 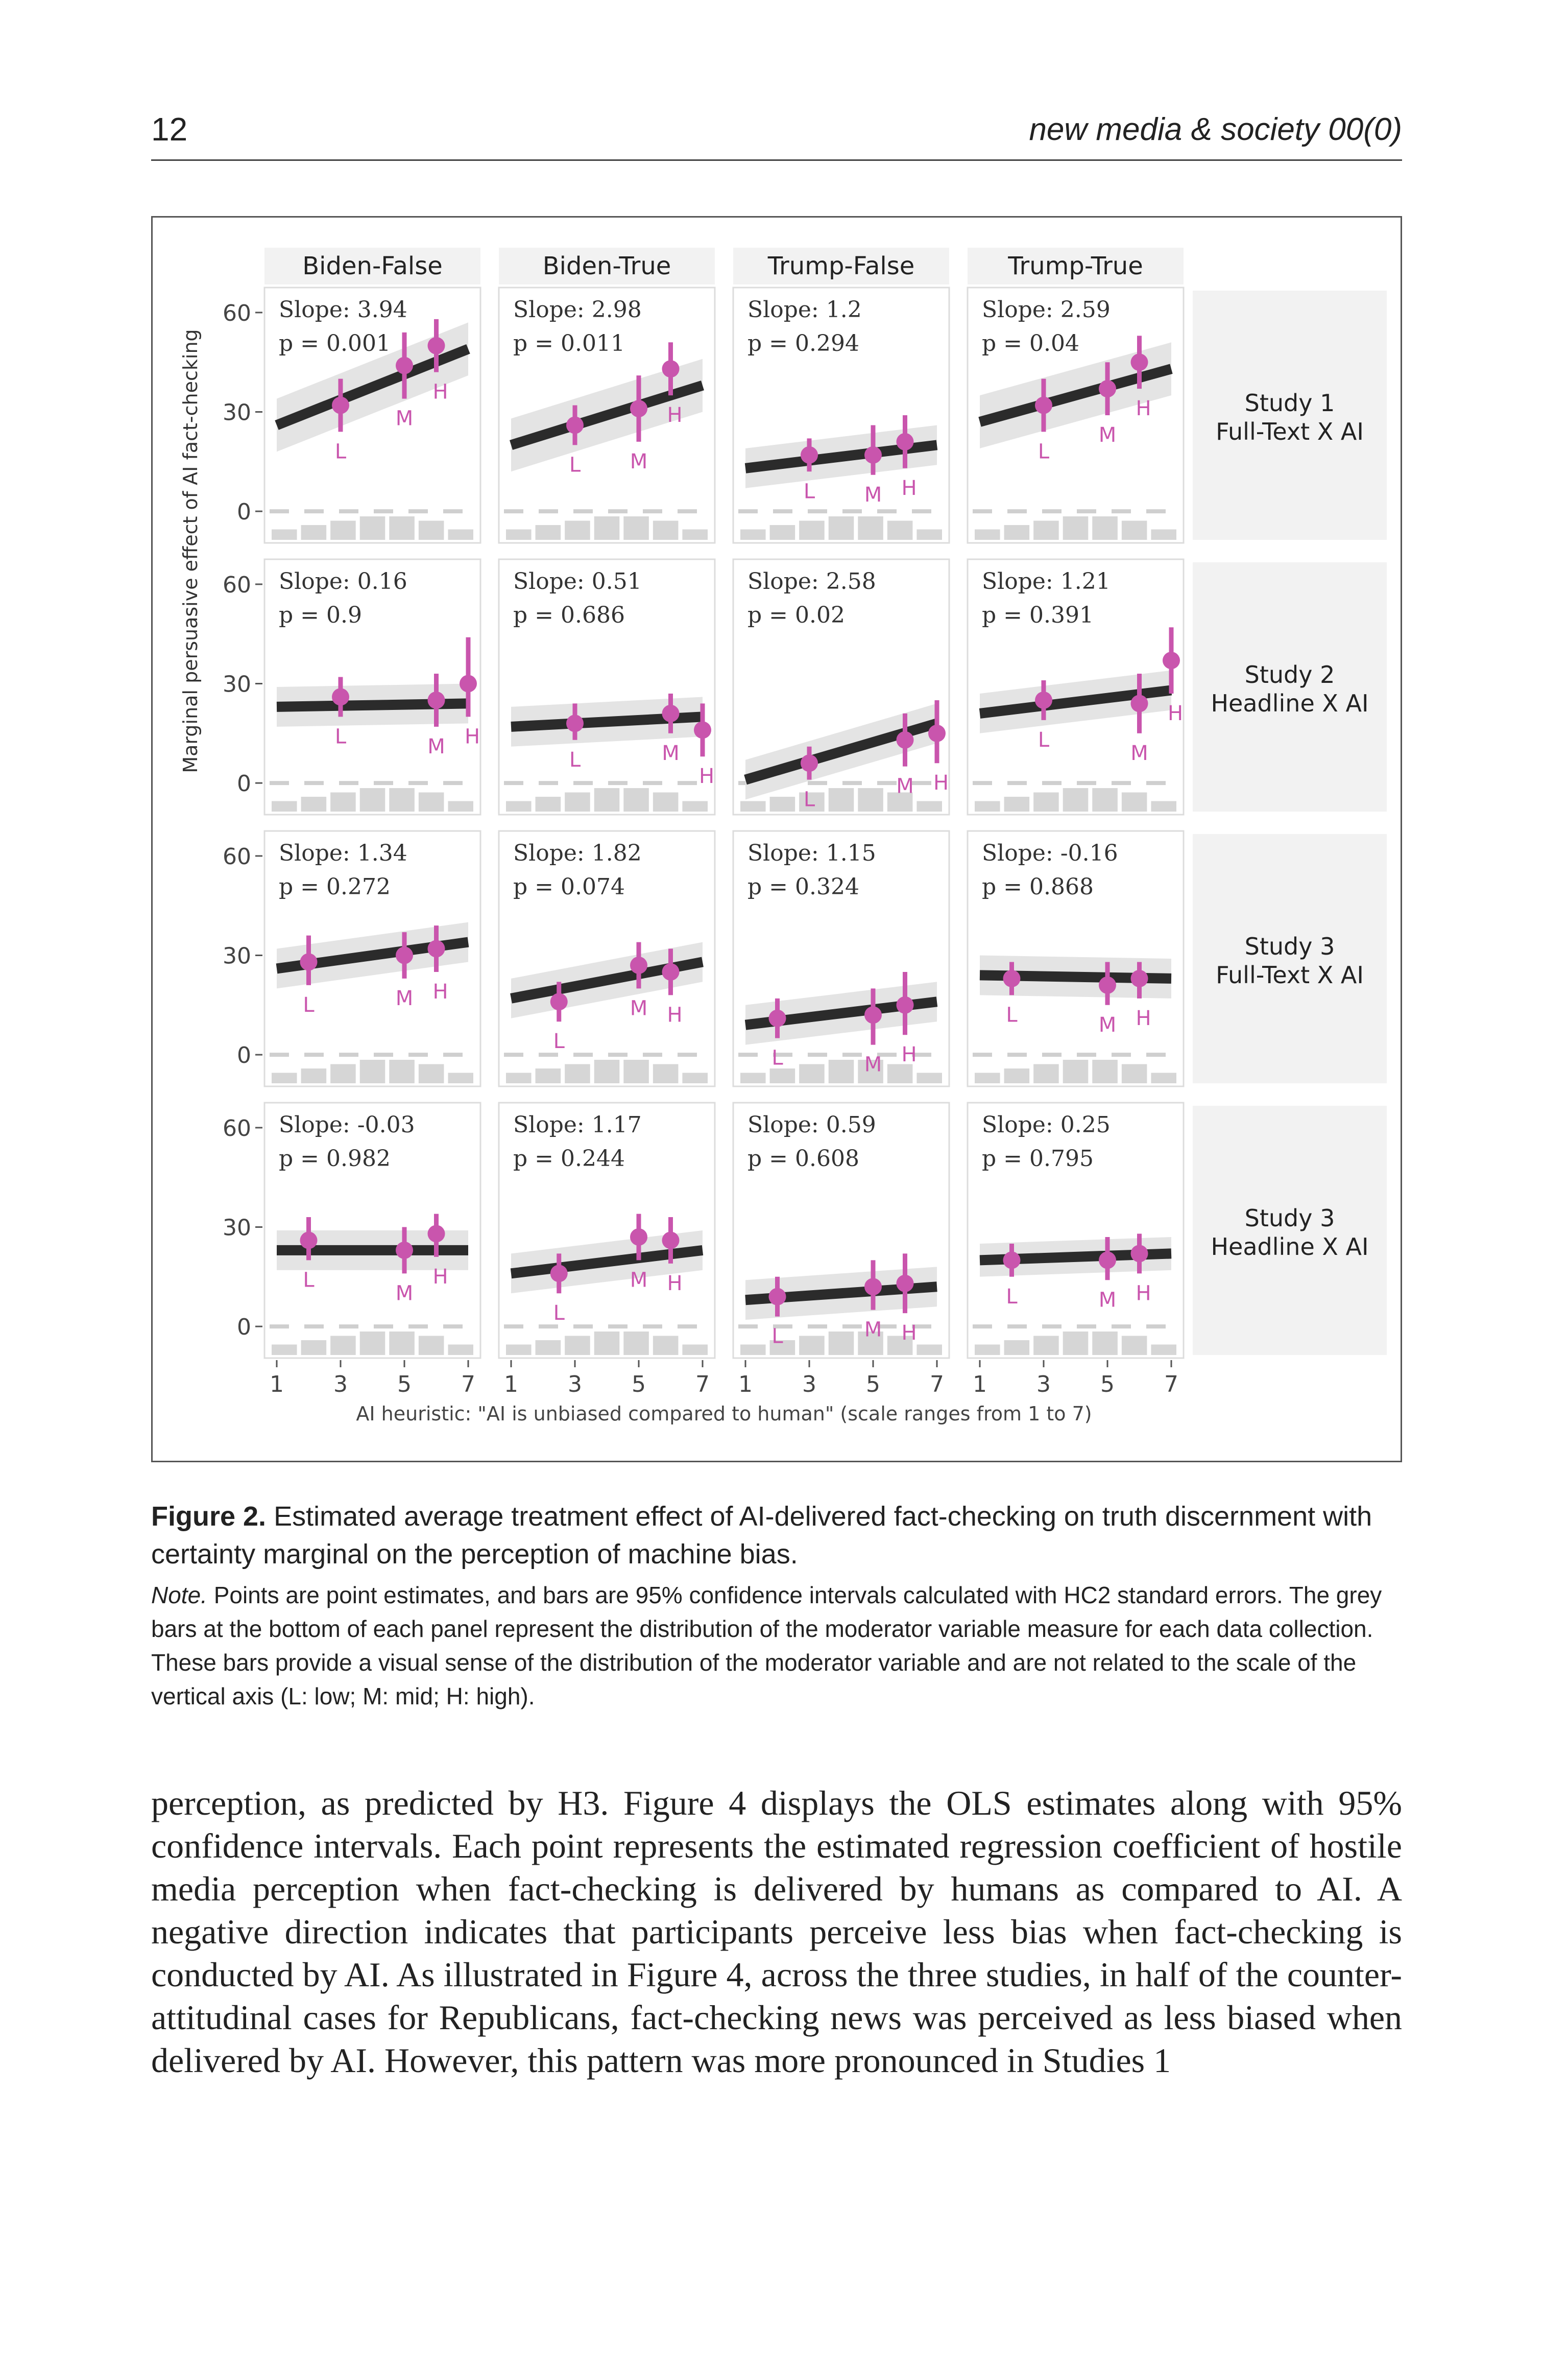 I want to click on p-value-annotation: p = 0.982, so click(x=335, y=1159).